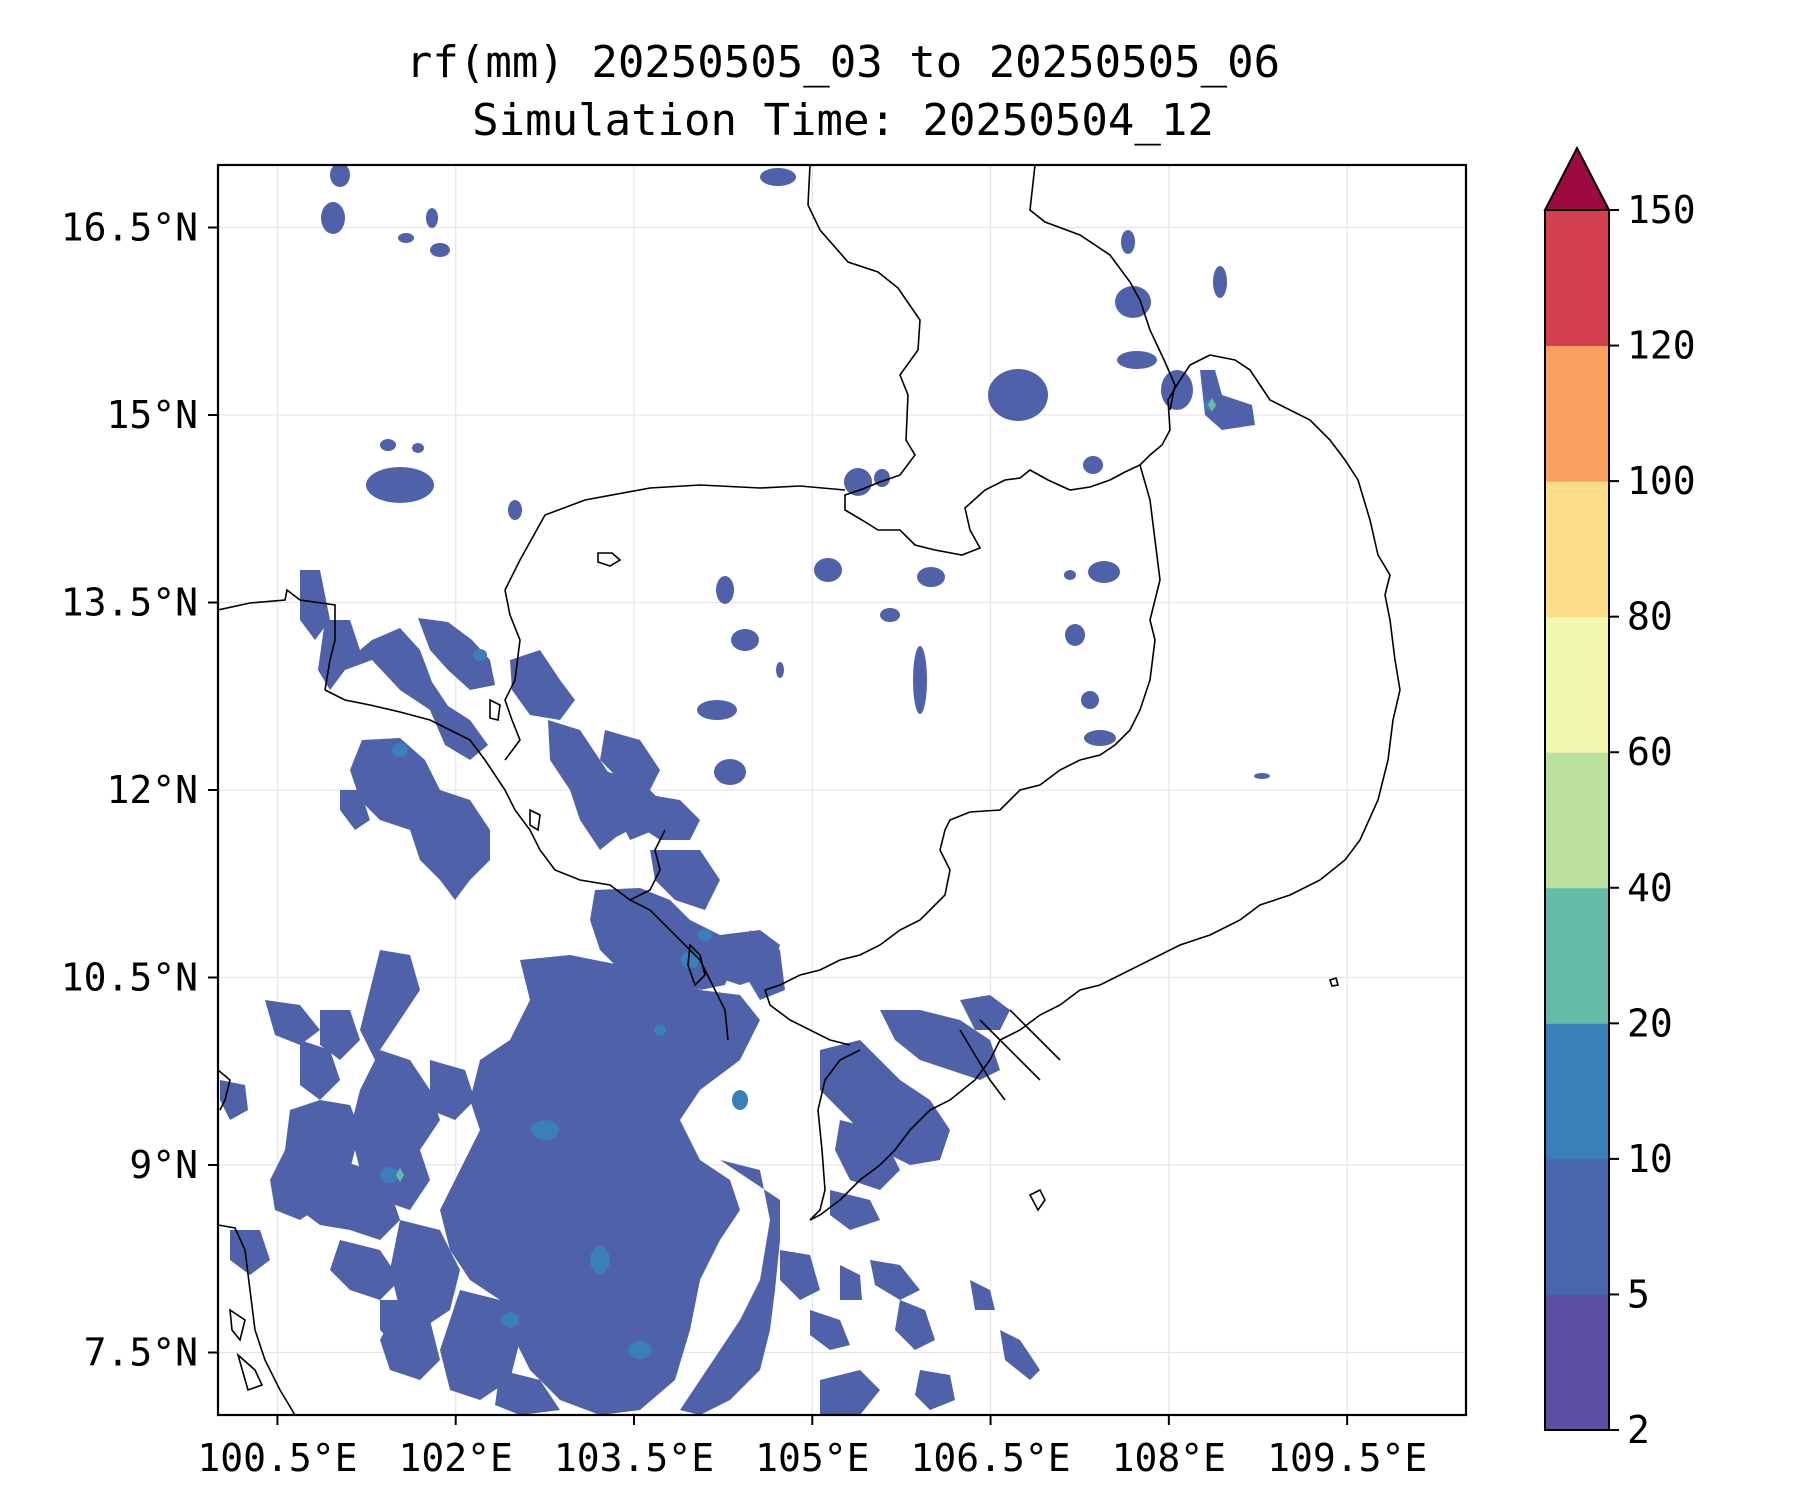 The image size is (1800, 1500). I want to click on colorbar-tick-label: 5, so click(1638, 1294).